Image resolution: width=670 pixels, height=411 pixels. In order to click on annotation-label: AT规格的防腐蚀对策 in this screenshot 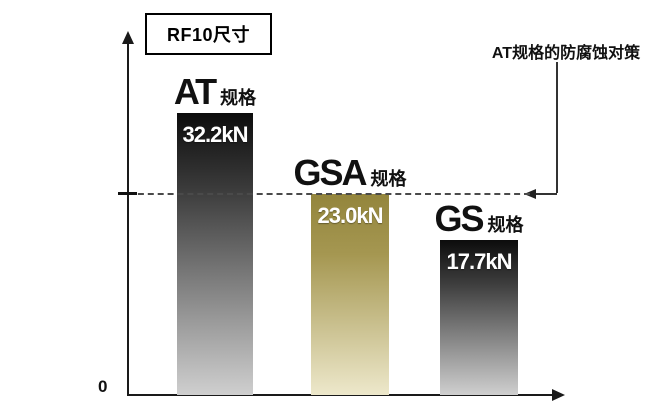, I will do `click(566, 53)`.